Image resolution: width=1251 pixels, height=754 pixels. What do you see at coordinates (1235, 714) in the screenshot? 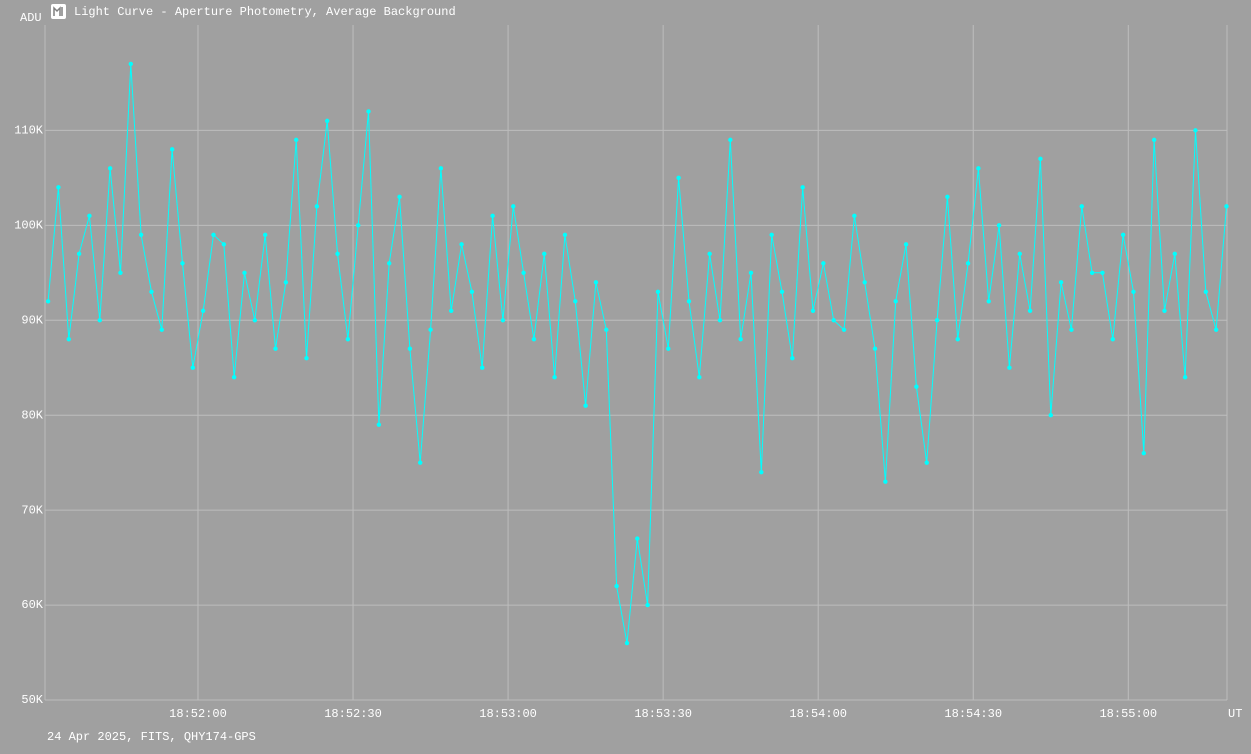
I see `x-axis-label: UT` at bounding box center [1235, 714].